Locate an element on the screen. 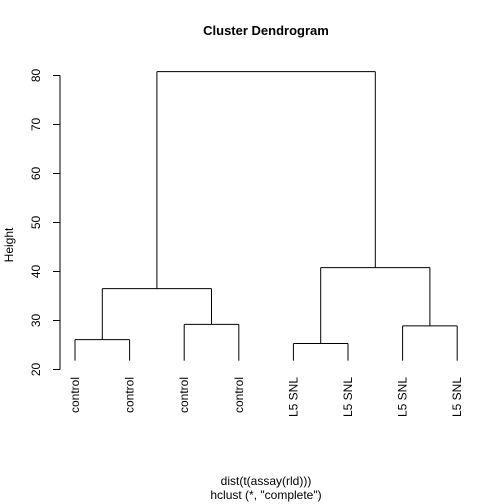 The width and height of the screenshot is (504, 504). leaf-label-3: control is located at coordinates (239, 395).